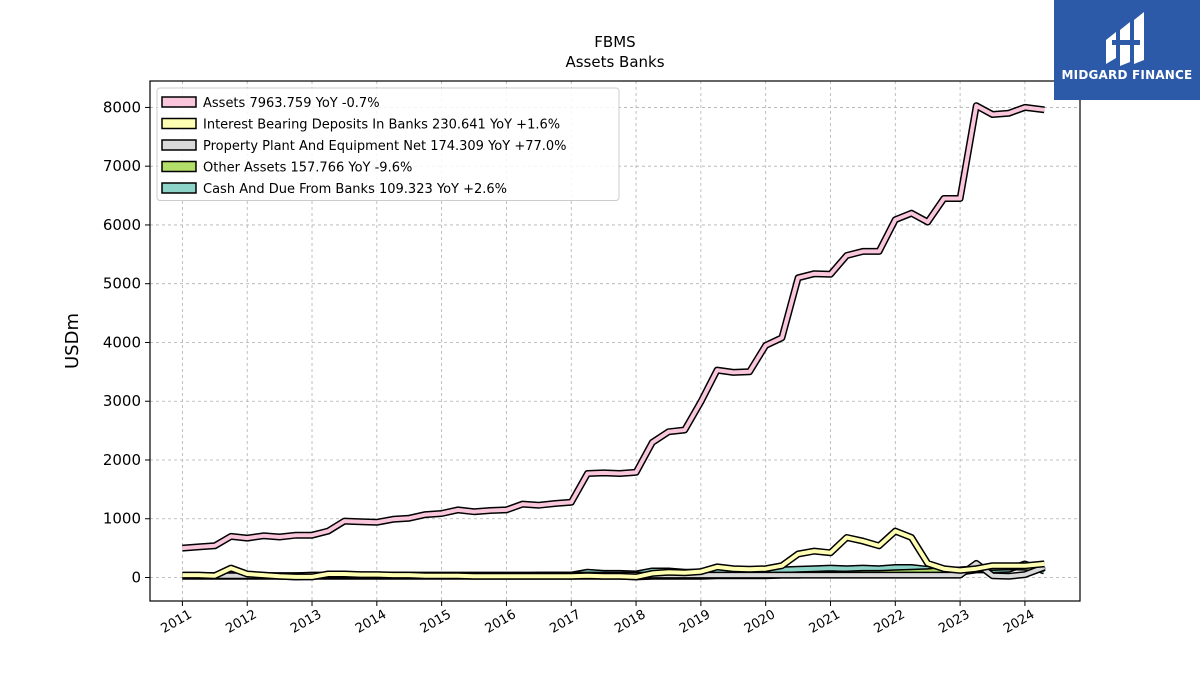 Image resolution: width=1200 pixels, height=675 pixels. I want to click on midgard-logo-icon, so click(1125, 39).